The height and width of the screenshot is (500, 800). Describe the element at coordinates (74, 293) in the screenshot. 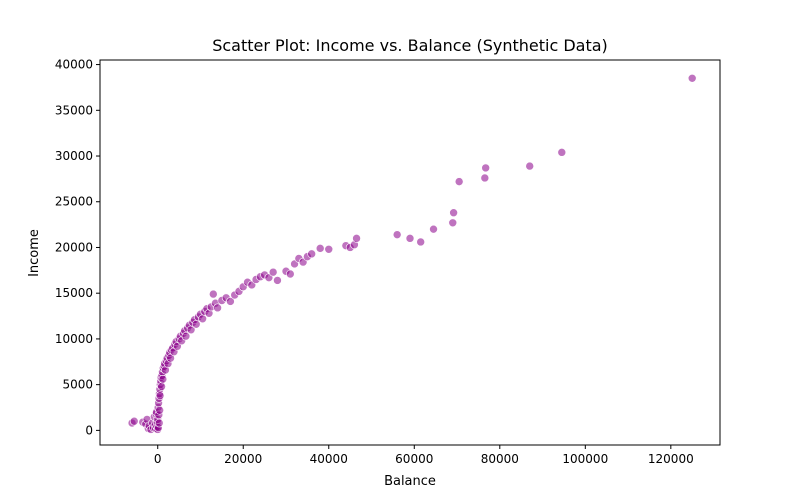

I see `y-tick-label: 15000` at that location.